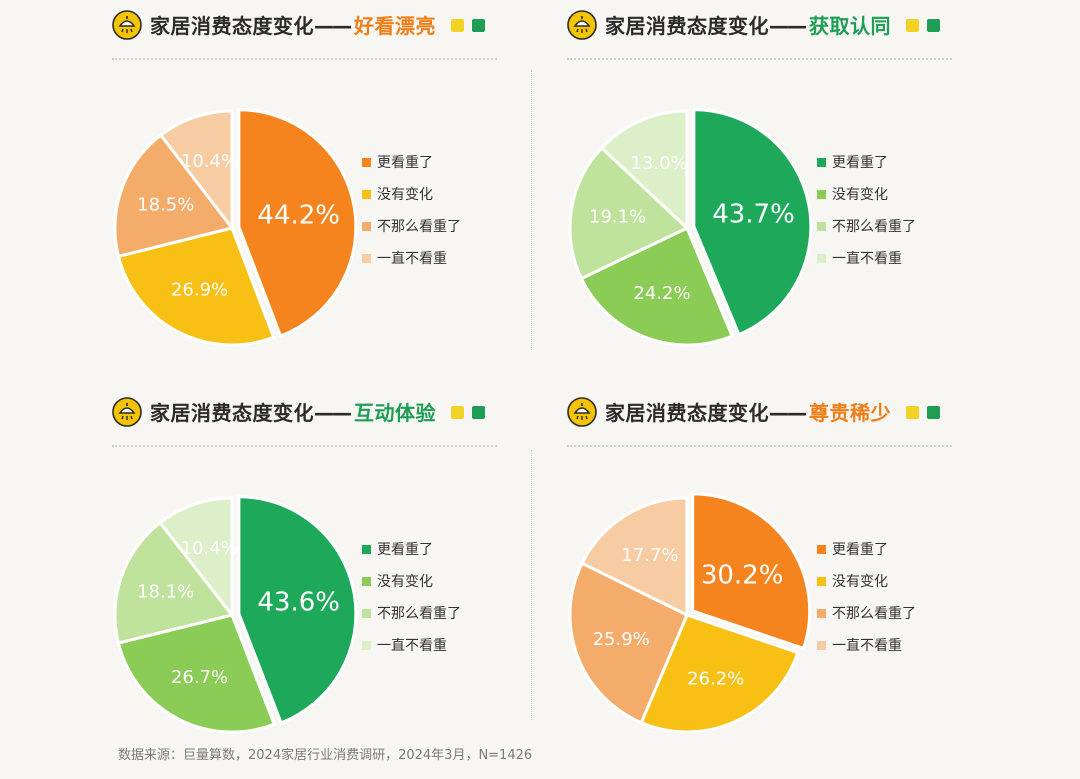 The width and height of the screenshot is (1080, 779). Describe the element at coordinates (850, 413) in the screenshot. I see `title-topic: 尊贵稀少` at that location.